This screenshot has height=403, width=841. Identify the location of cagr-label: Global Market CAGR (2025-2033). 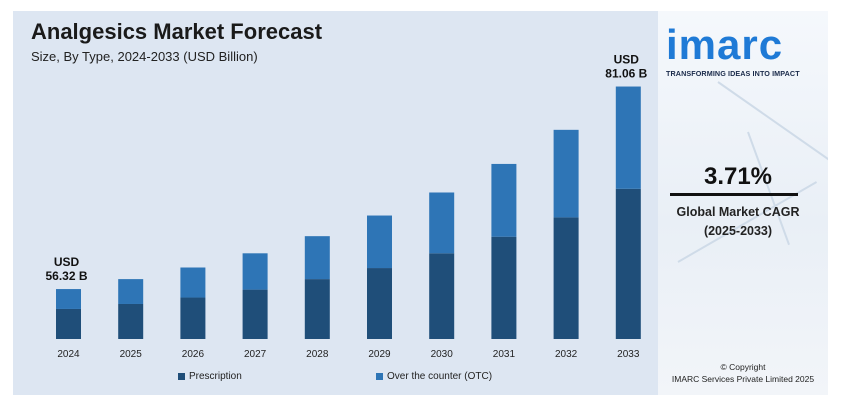
(738, 222).